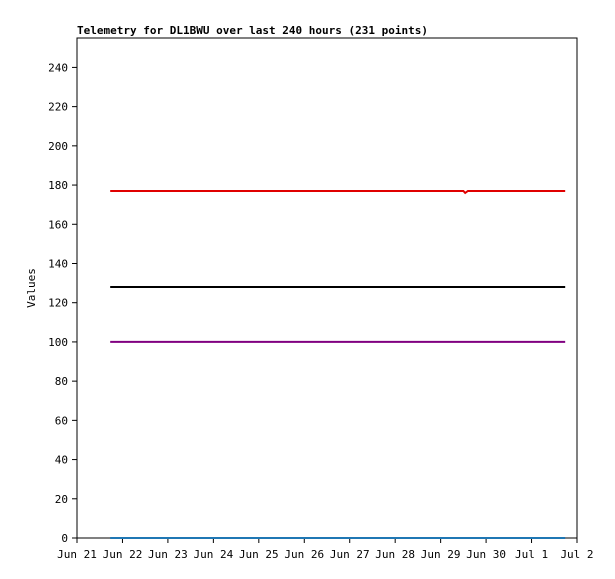 The width and height of the screenshot is (615, 579). What do you see at coordinates (61, 420) in the screenshot?
I see `y-tick-label: 60` at bounding box center [61, 420].